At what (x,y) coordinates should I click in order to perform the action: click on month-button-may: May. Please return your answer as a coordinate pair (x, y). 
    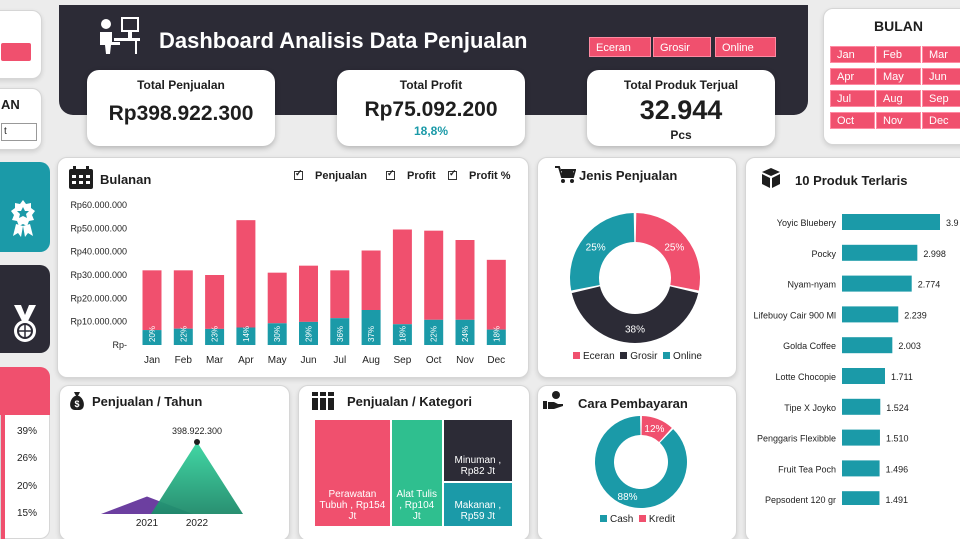
    Looking at the image, I should click on (898, 76).